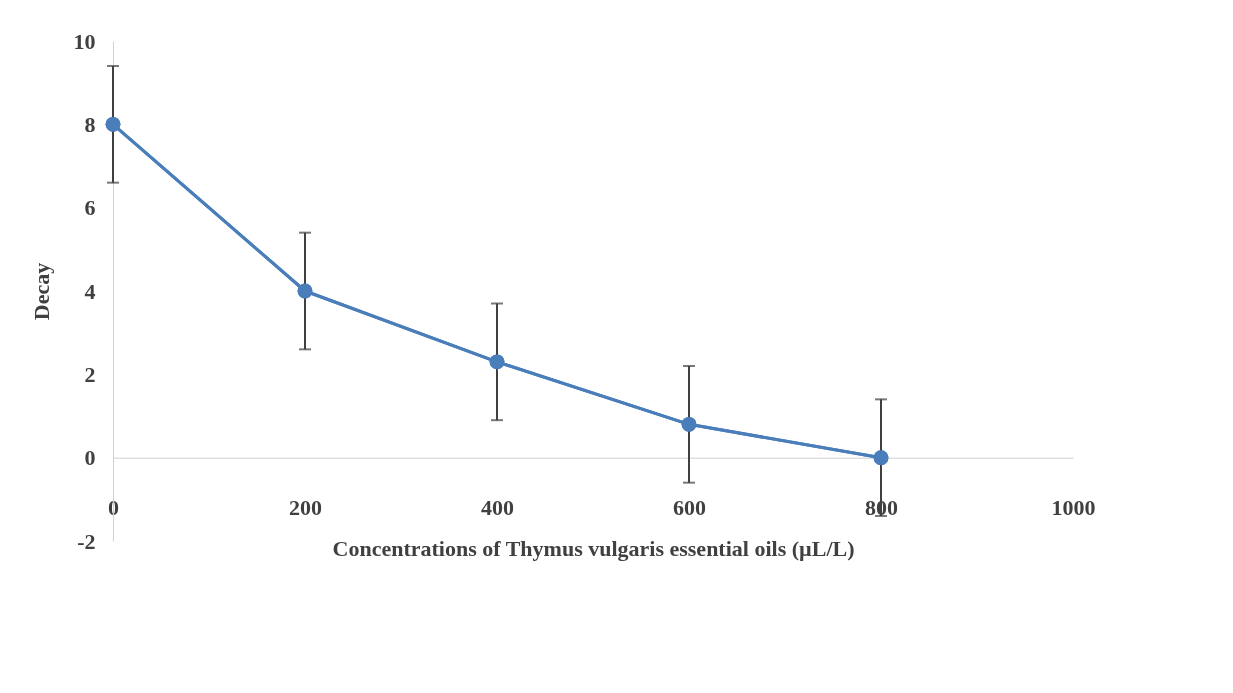  What do you see at coordinates (593, 549) in the screenshot?
I see `x-axis-title: Concentrations of Thymus vulgaris essential oils (µL/L)` at bounding box center [593, 549].